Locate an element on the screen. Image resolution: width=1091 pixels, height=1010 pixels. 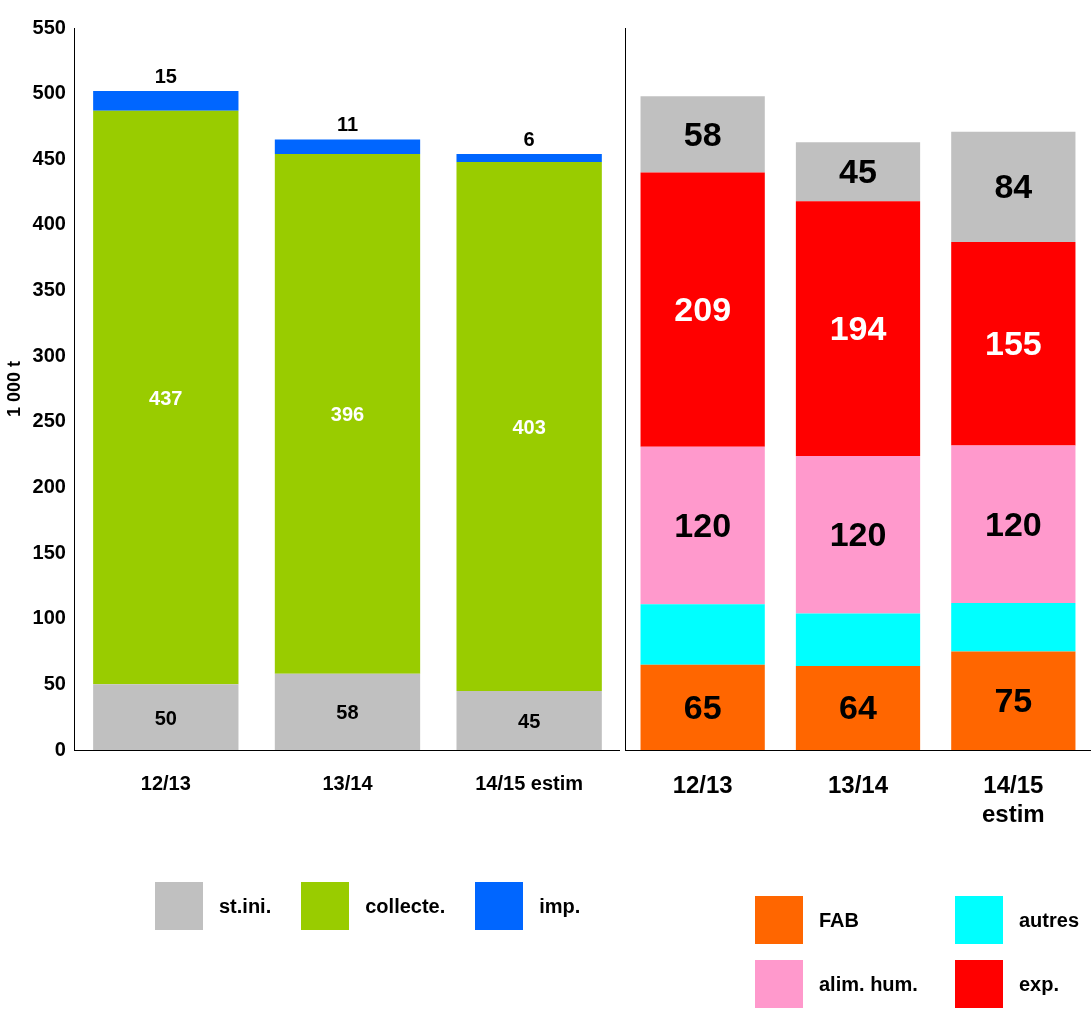
data-label: 15 is located at coordinates (165, 75).